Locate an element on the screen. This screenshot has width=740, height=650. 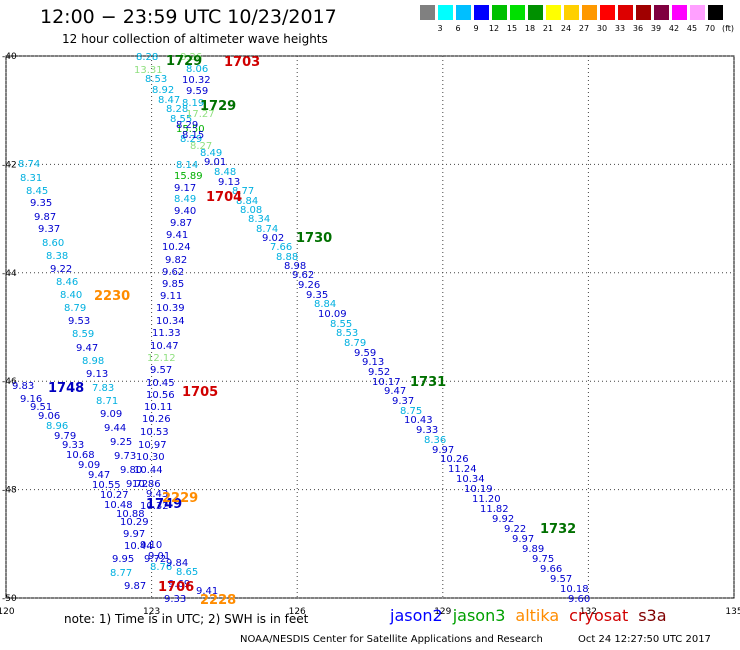
wave-height-value: 9.01 is located at coordinates (215, 162).